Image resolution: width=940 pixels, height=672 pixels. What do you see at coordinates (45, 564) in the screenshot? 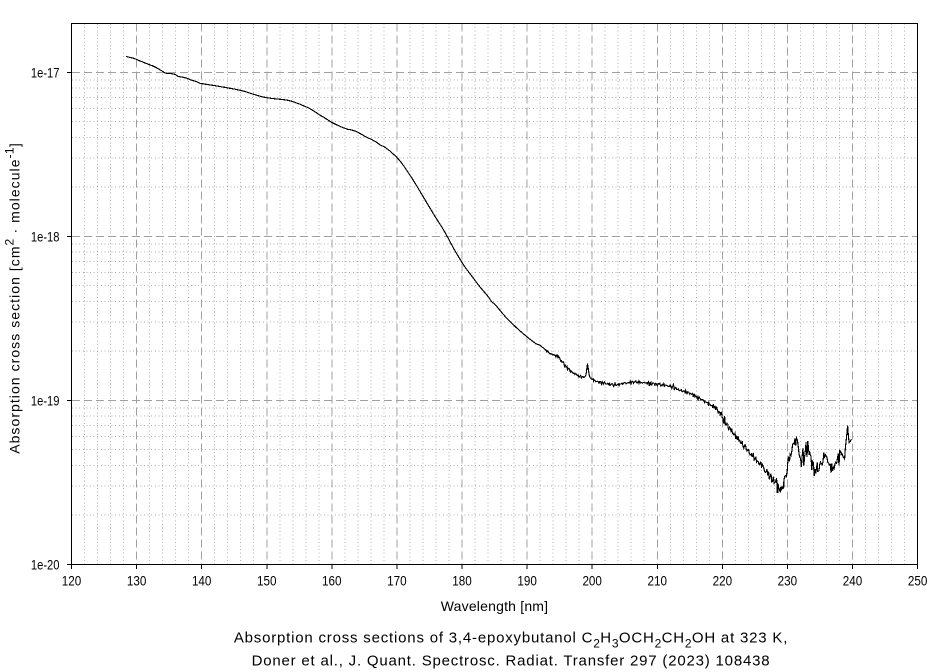
I see `svg-text: 1e-20` at bounding box center [45, 564].